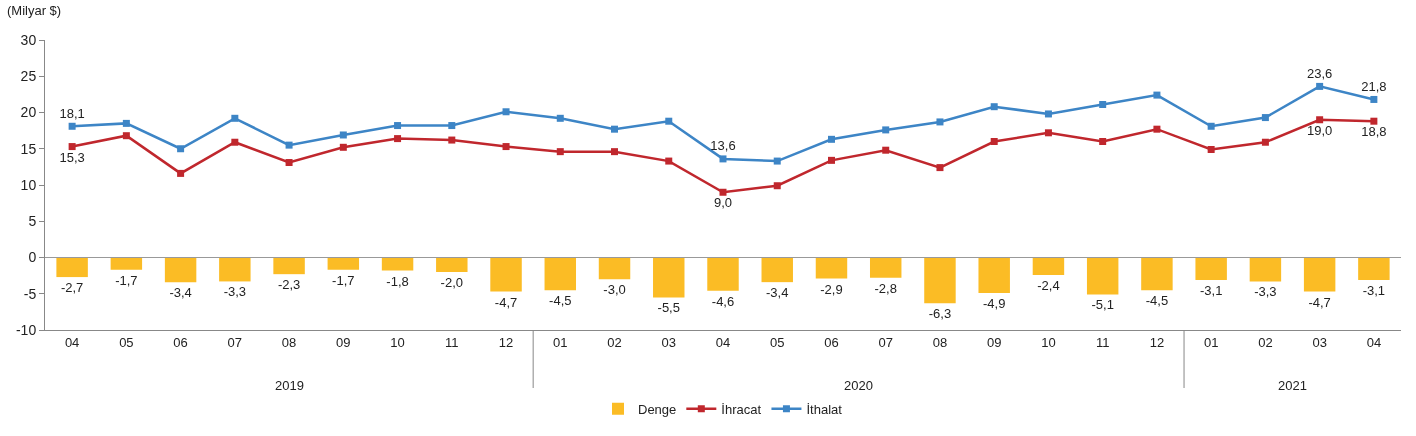  Describe the element at coordinates (1319, 73) in the screenshot. I see `data-label: 23,6` at that location.